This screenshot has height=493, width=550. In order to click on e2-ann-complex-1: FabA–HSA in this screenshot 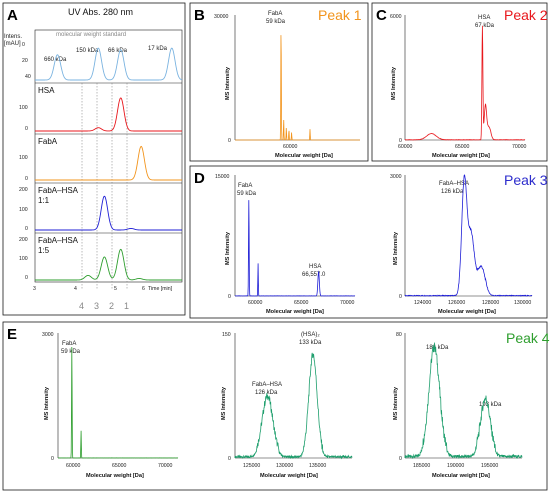, I will do `click(267, 385)`.